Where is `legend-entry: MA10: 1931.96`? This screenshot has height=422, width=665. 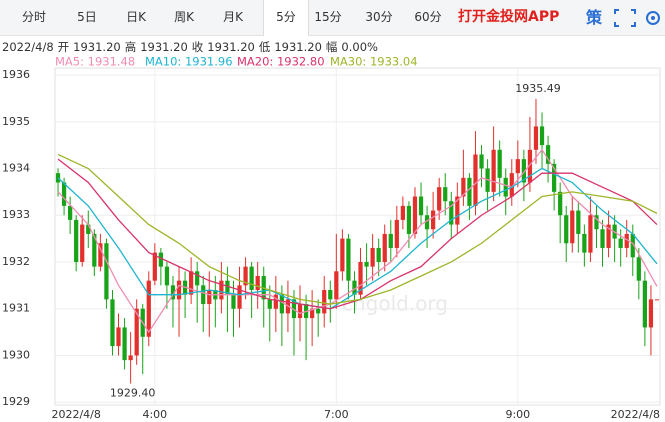
legend-entry: MA10: 1931.96 is located at coordinates (189, 62).